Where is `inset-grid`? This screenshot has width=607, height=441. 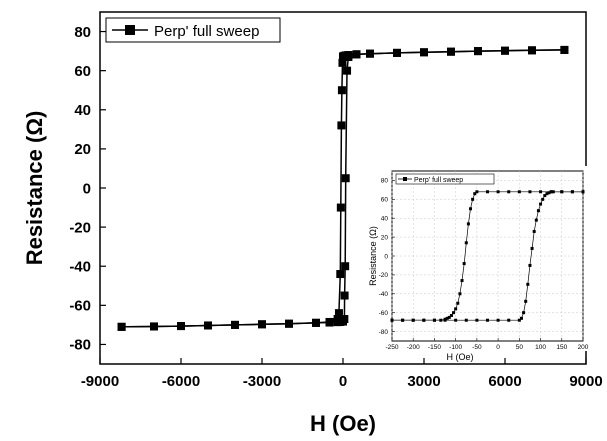 inset-grid is located at coordinates (487, 256).